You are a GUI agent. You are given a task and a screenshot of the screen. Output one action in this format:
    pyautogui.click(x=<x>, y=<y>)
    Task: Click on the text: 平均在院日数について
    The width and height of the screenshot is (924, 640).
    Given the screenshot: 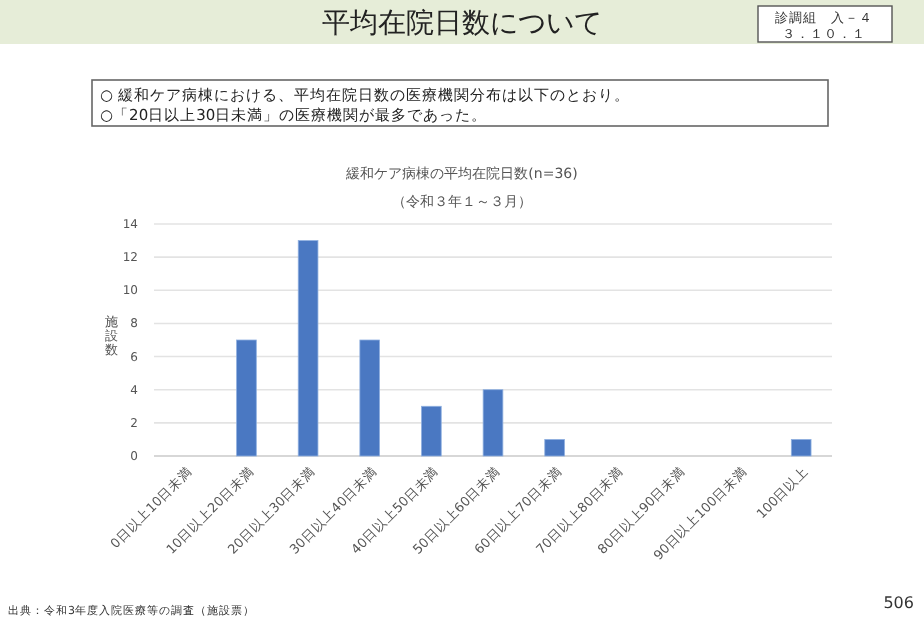 What is the action you would take?
    pyautogui.click(x=462, y=24)
    